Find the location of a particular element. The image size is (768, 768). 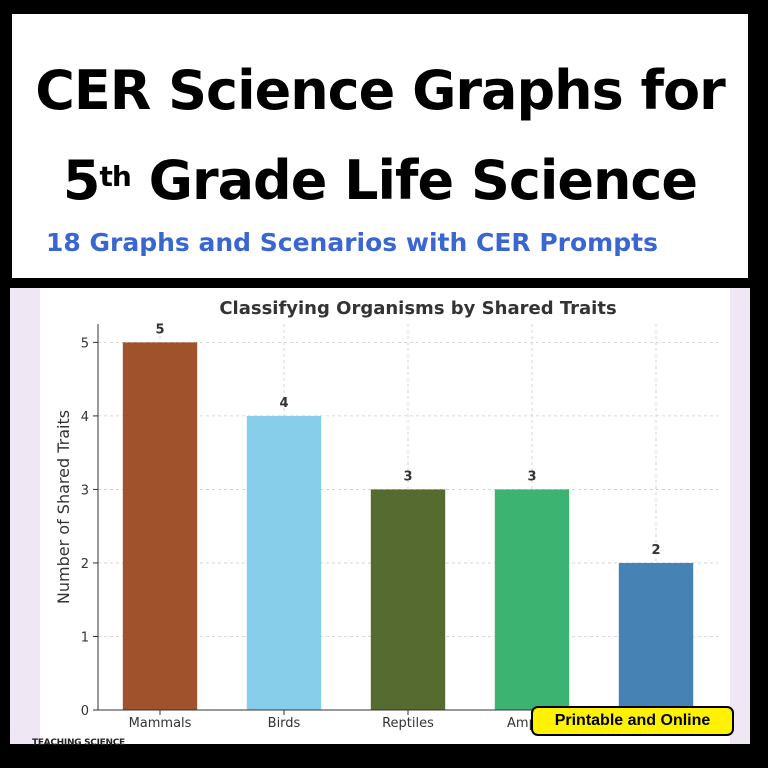

bar-fish is located at coordinates (656, 636).